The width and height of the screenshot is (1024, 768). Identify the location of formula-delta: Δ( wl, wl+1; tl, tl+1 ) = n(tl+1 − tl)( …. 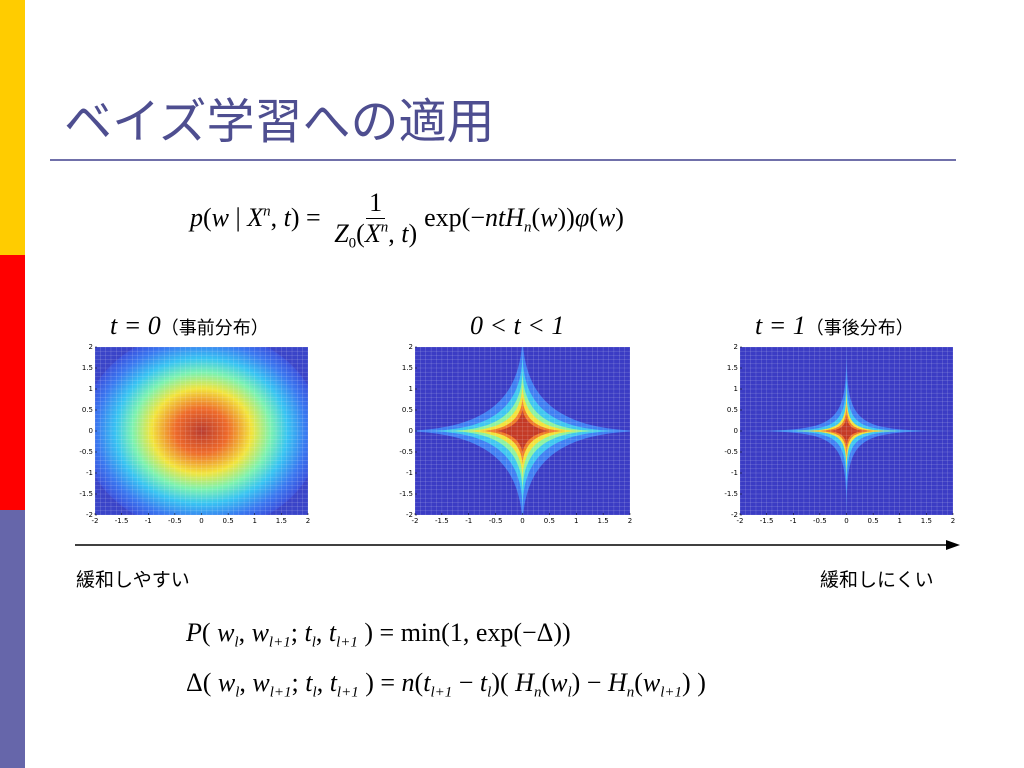
(446, 684).